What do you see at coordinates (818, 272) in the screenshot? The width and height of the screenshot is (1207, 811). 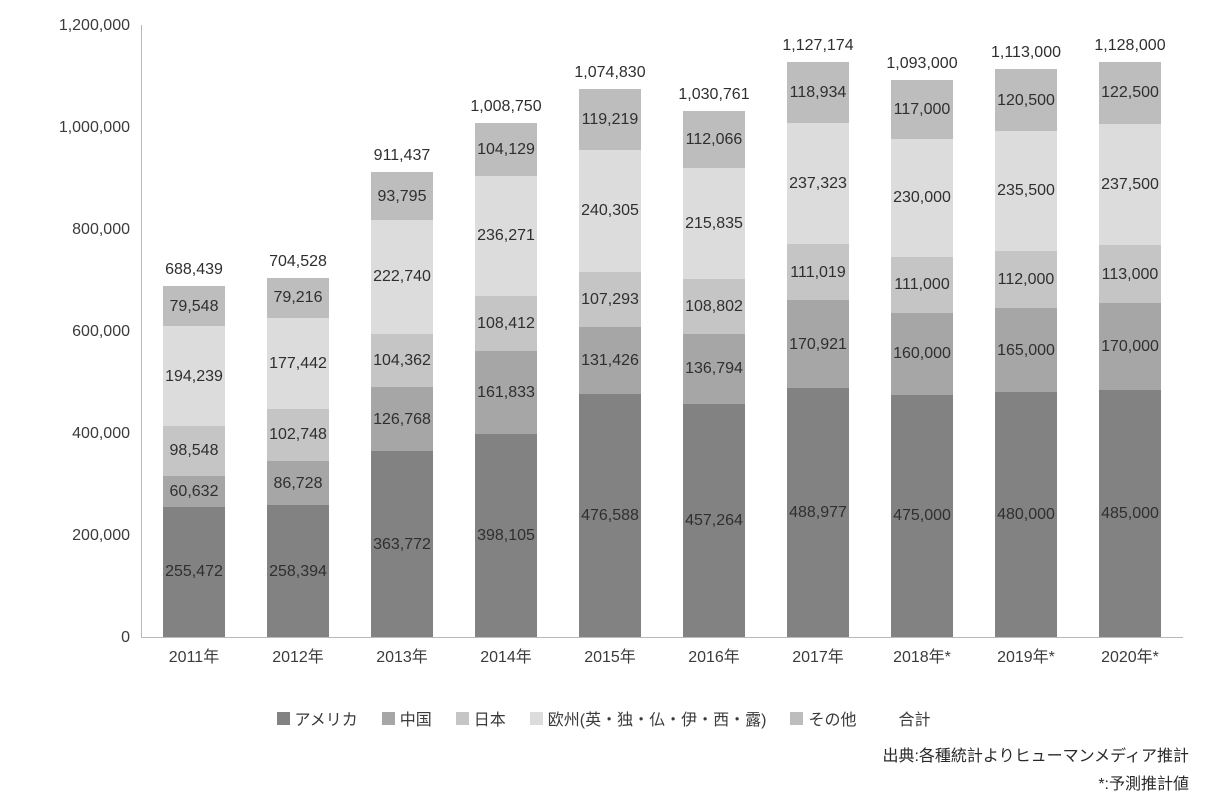 I see `segment-value-label: 111,019` at bounding box center [818, 272].